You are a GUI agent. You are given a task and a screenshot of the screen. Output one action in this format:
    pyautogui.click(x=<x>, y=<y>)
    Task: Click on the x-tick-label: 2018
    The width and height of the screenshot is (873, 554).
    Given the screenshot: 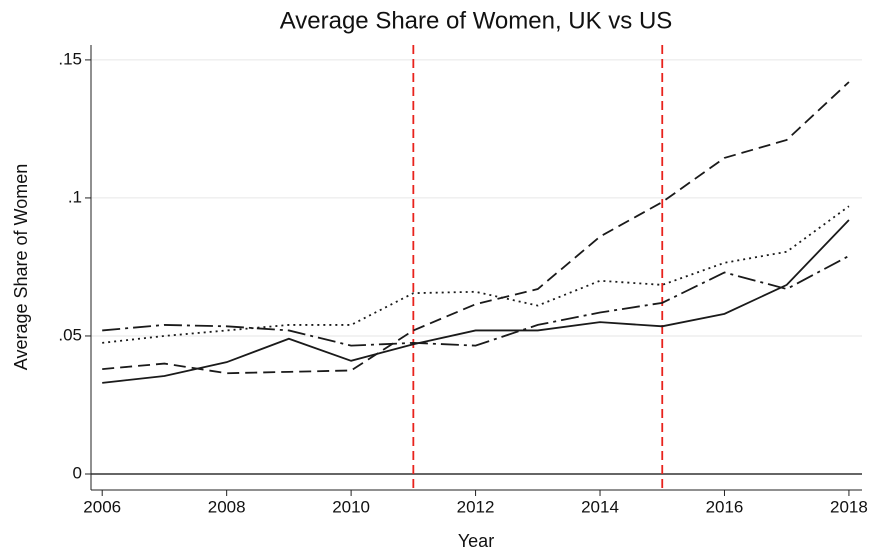 What is the action you would take?
    pyautogui.click(x=849, y=506)
    